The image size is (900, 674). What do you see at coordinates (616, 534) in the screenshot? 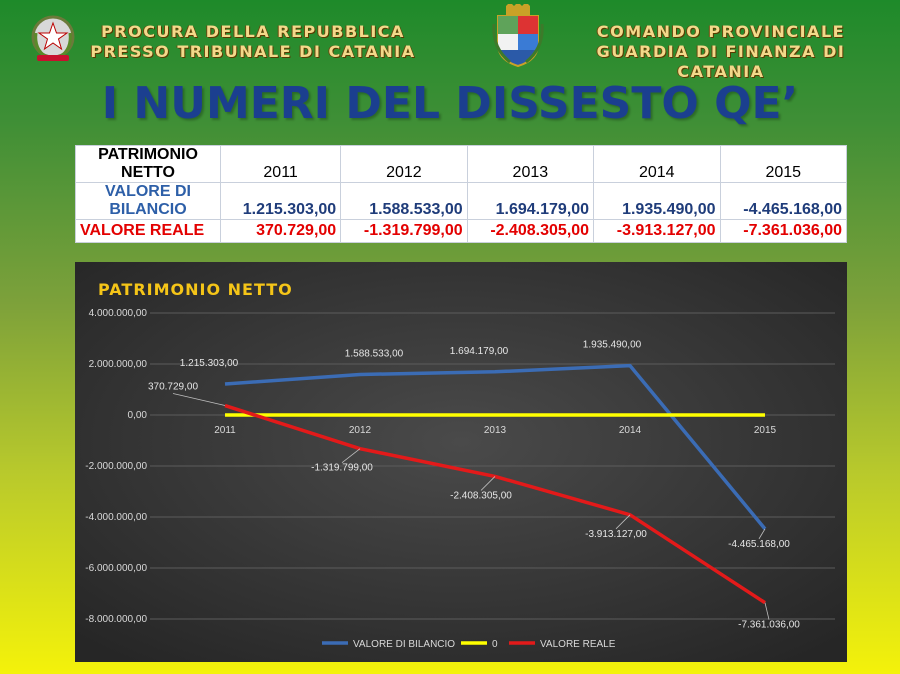
I see `data-label: -3.913.127,00` at bounding box center [616, 534].